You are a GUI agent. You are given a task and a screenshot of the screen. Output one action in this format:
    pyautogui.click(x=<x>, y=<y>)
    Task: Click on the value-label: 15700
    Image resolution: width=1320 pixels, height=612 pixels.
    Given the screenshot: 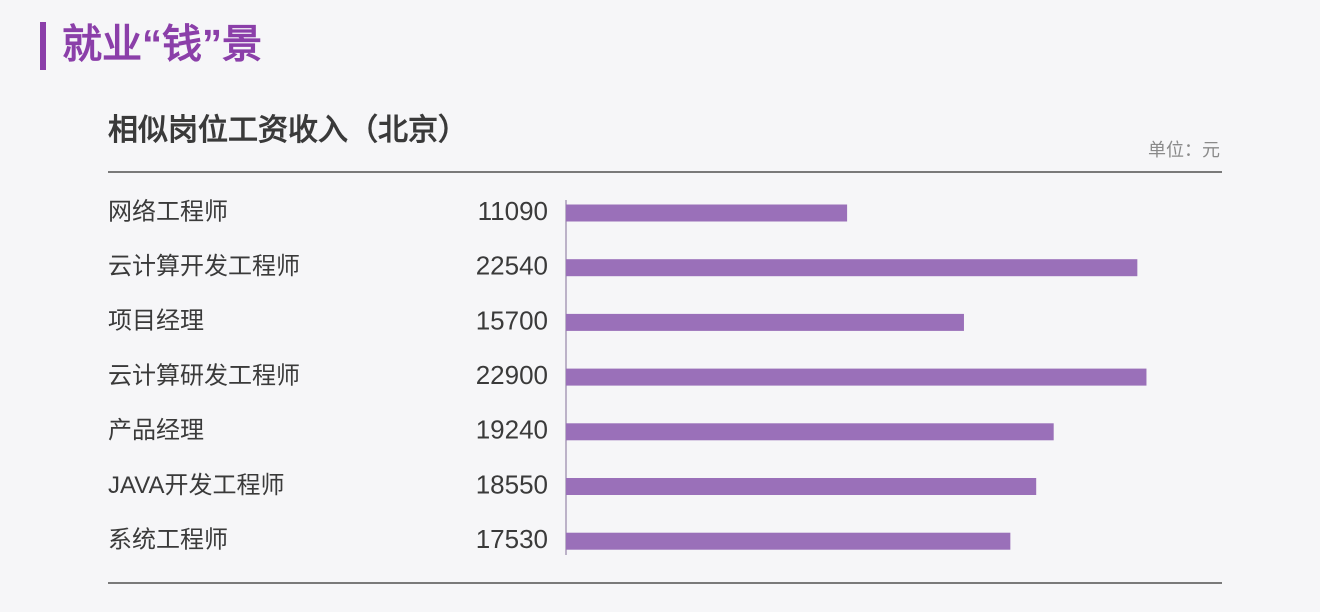 What is the action you would take?
    pyautogui.click(x=512, y=320)
    